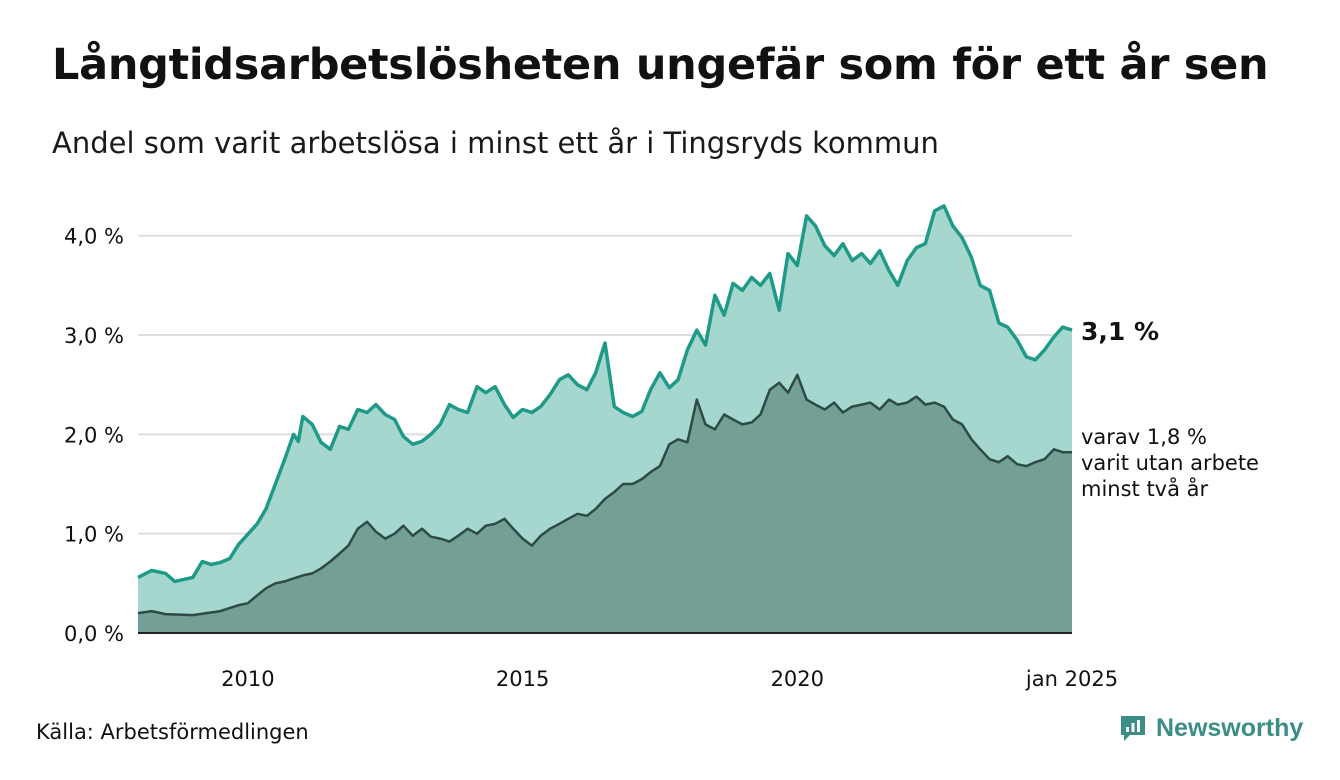 The width and height of the screenshot is (1340, 780). Describe the element at coordinates (94, 634) in the screenshot. I see `y-tick-label: 0,0 %` at that location.